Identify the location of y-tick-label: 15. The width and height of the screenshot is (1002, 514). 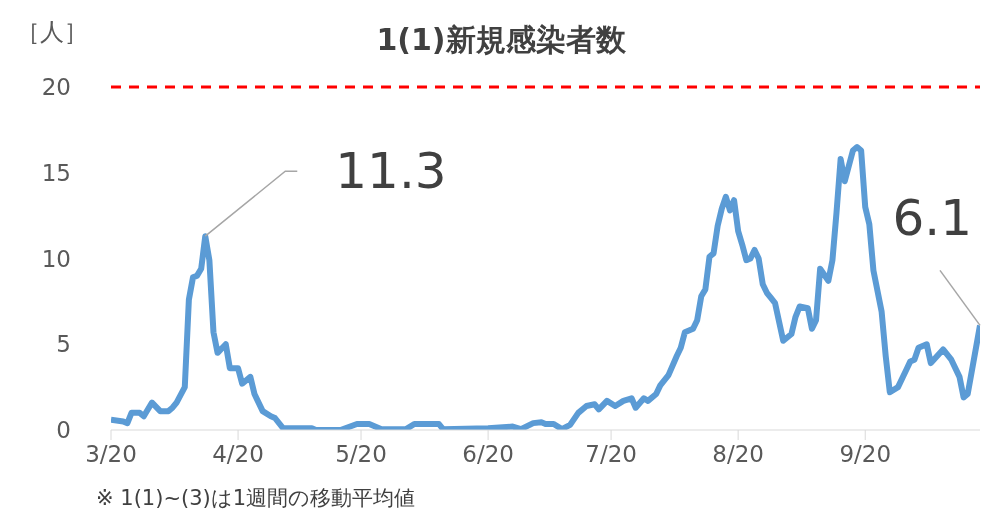
(56, 172).